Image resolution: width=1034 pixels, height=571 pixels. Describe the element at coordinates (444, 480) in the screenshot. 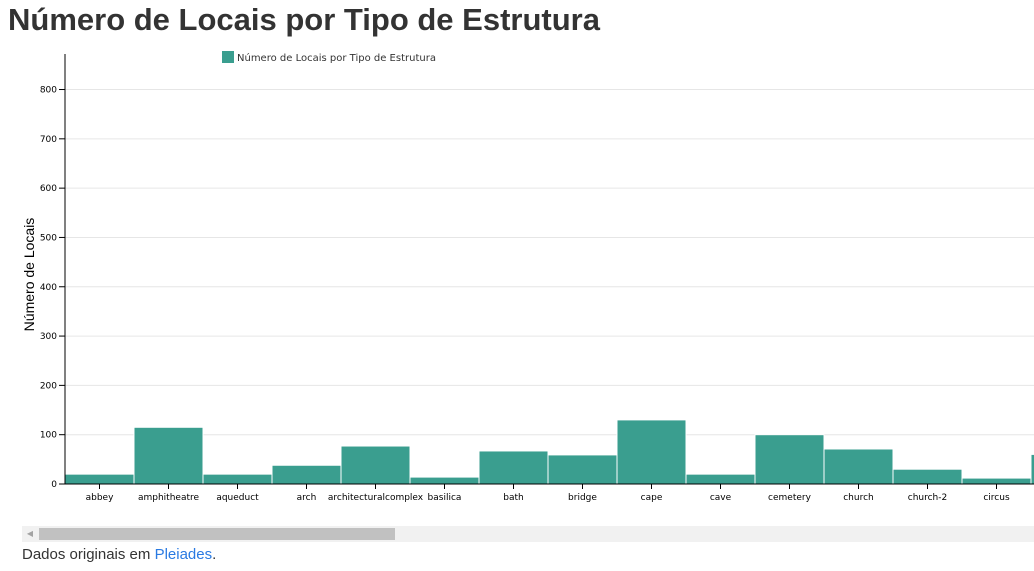

I see `bar-basilica` at that location.